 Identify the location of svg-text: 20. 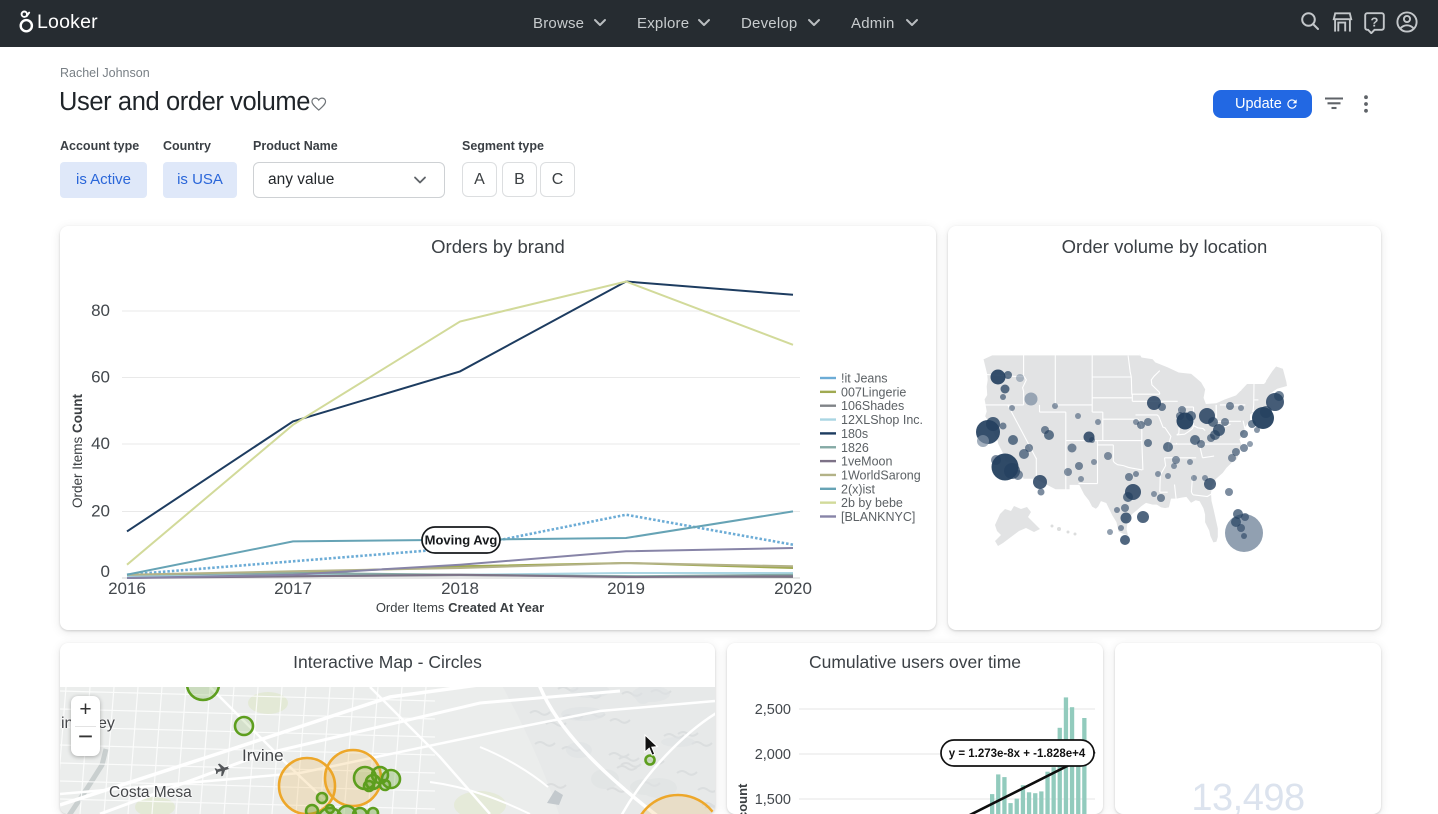
(100, 511).